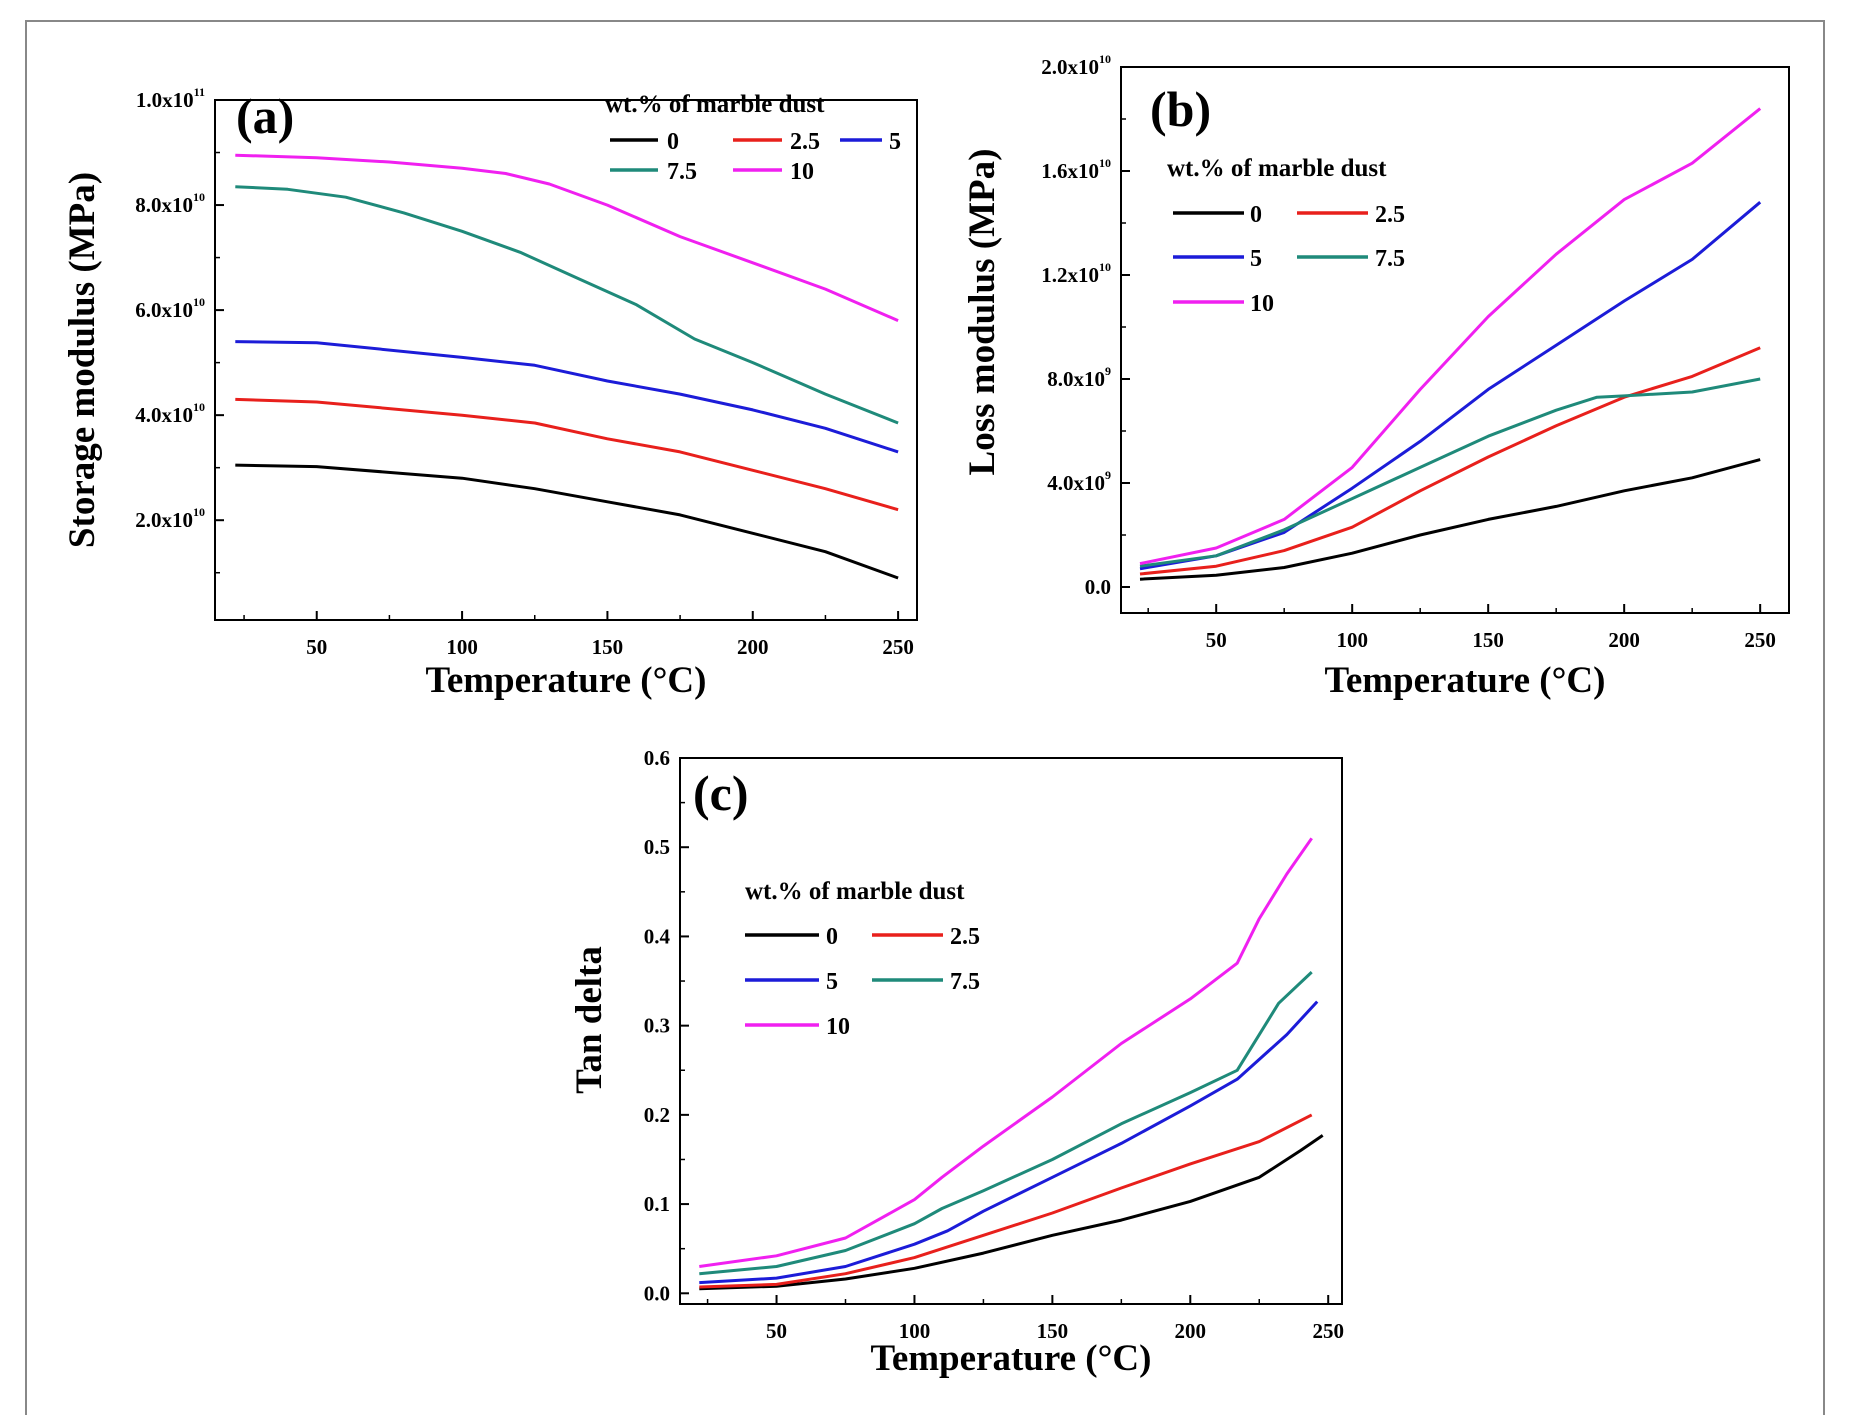 This screenshot has height=1415, width=1849. What do you see at coordinates (265, 116) in the screenshot?
I see `panel-label: (a)` at bounding box center [265, 116].